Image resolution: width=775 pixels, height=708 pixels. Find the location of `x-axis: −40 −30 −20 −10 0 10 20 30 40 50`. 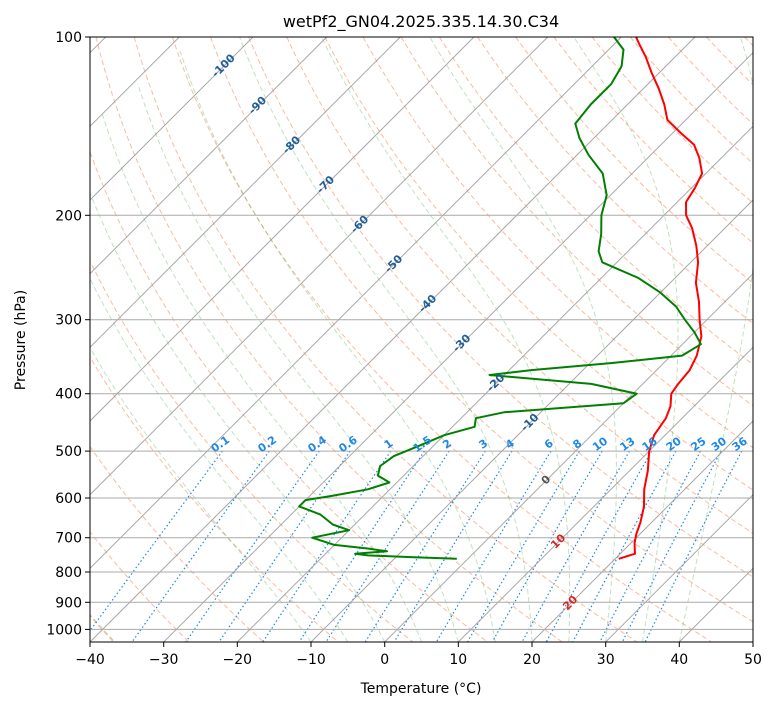

x-axis: −40 −30 −20 −10 0 10 20 30 40 50 is located at coordinates (418, 655).